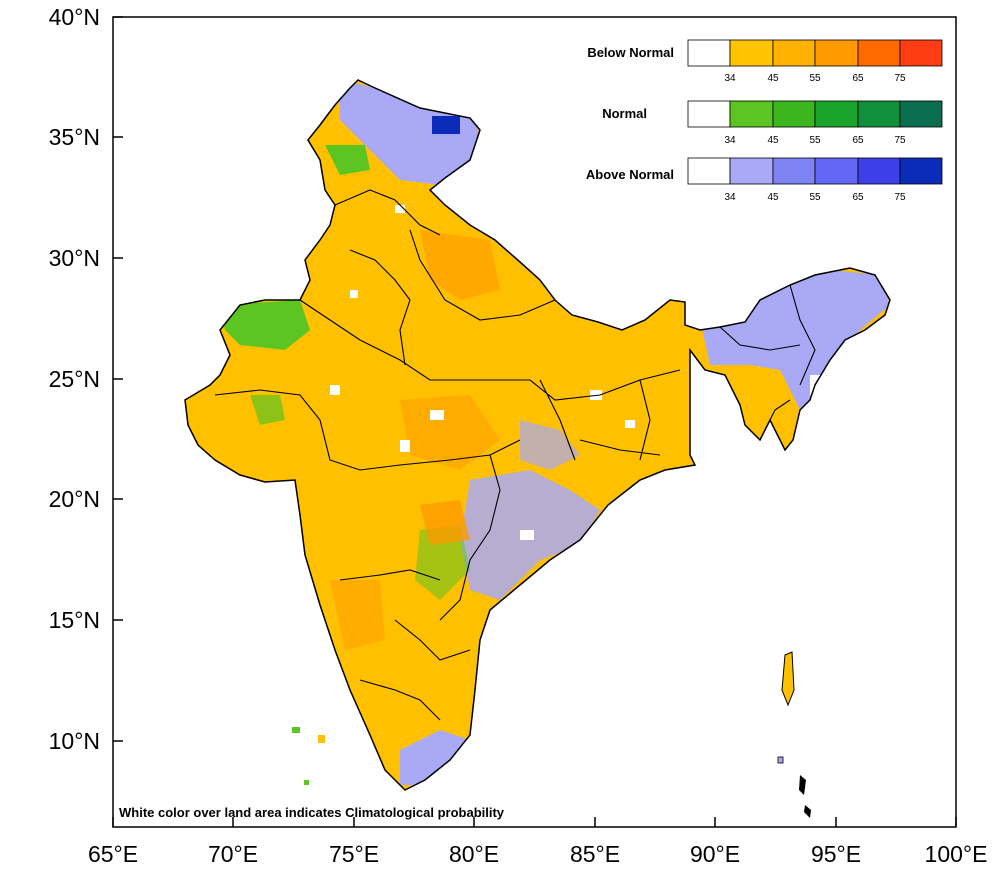  I want to click on x-axis-labels: 65°E 70°E 75°E 80°E 85°E 90°E 95°E 100°E, so click(538, 854).